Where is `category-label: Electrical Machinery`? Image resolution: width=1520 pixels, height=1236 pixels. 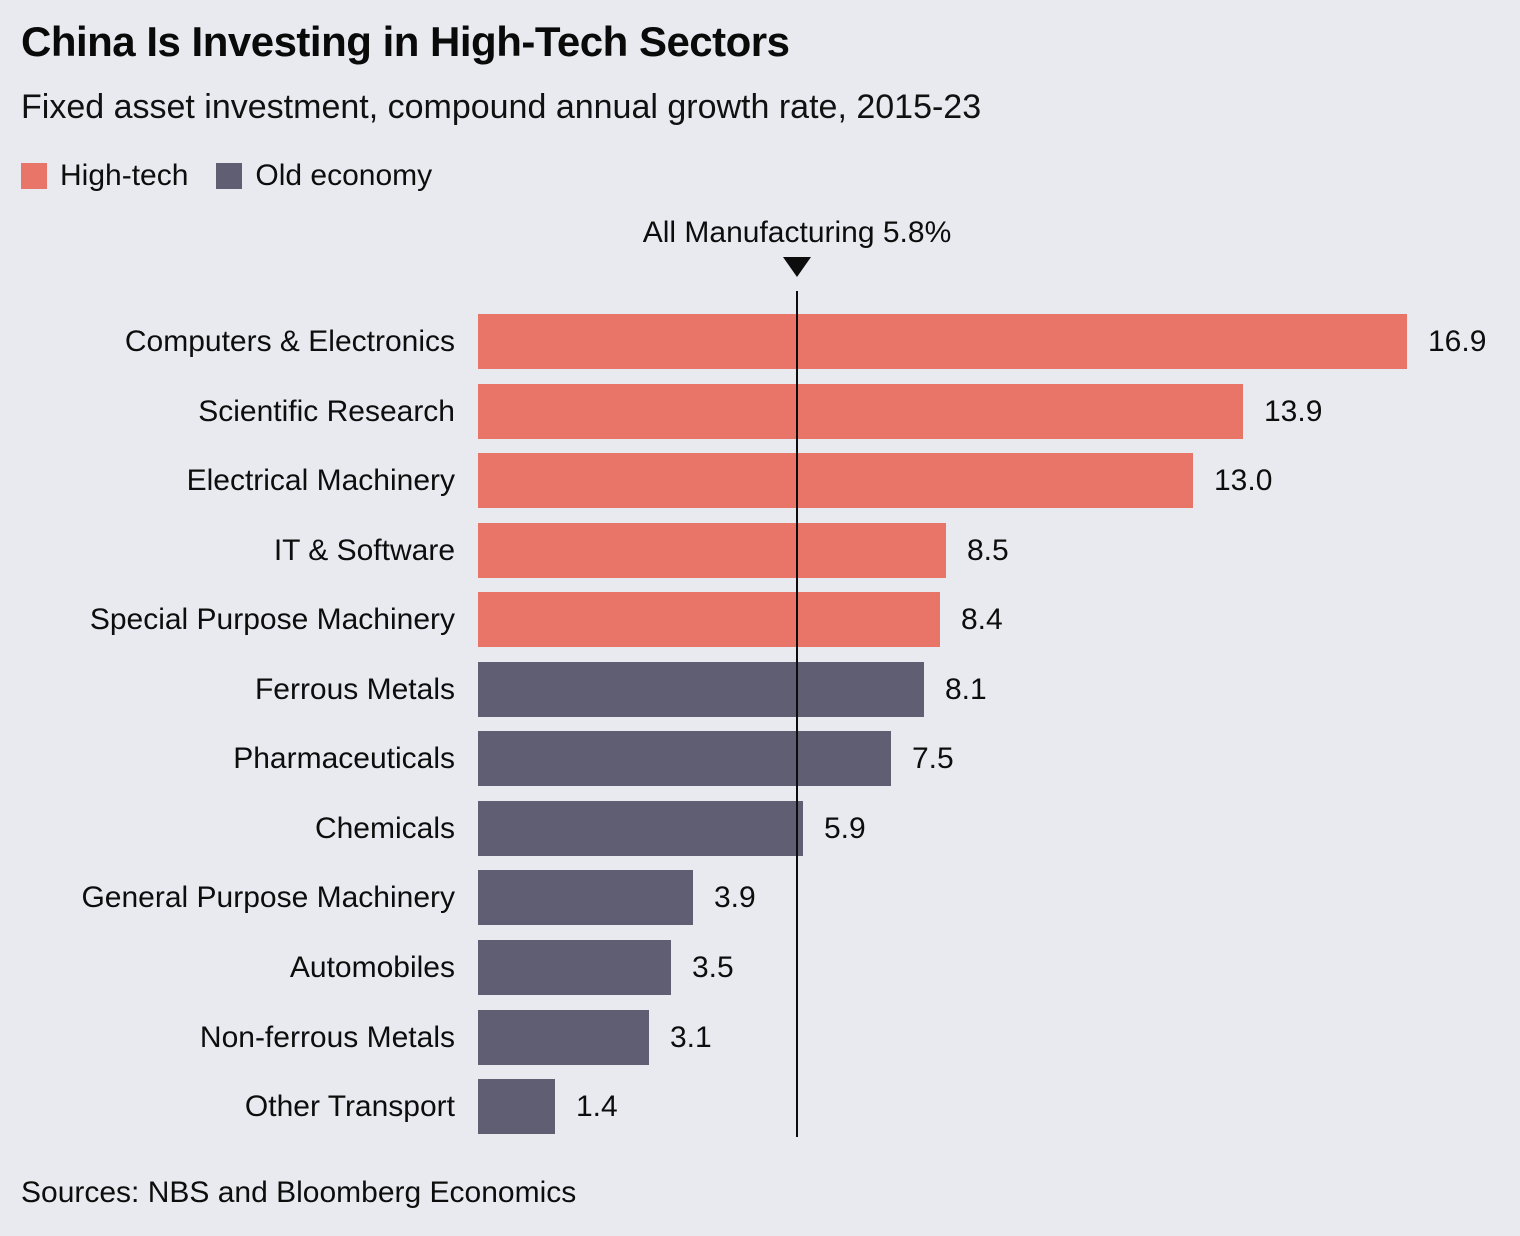
category-label: Electrical Machinery is located at coordinates (320, 480).